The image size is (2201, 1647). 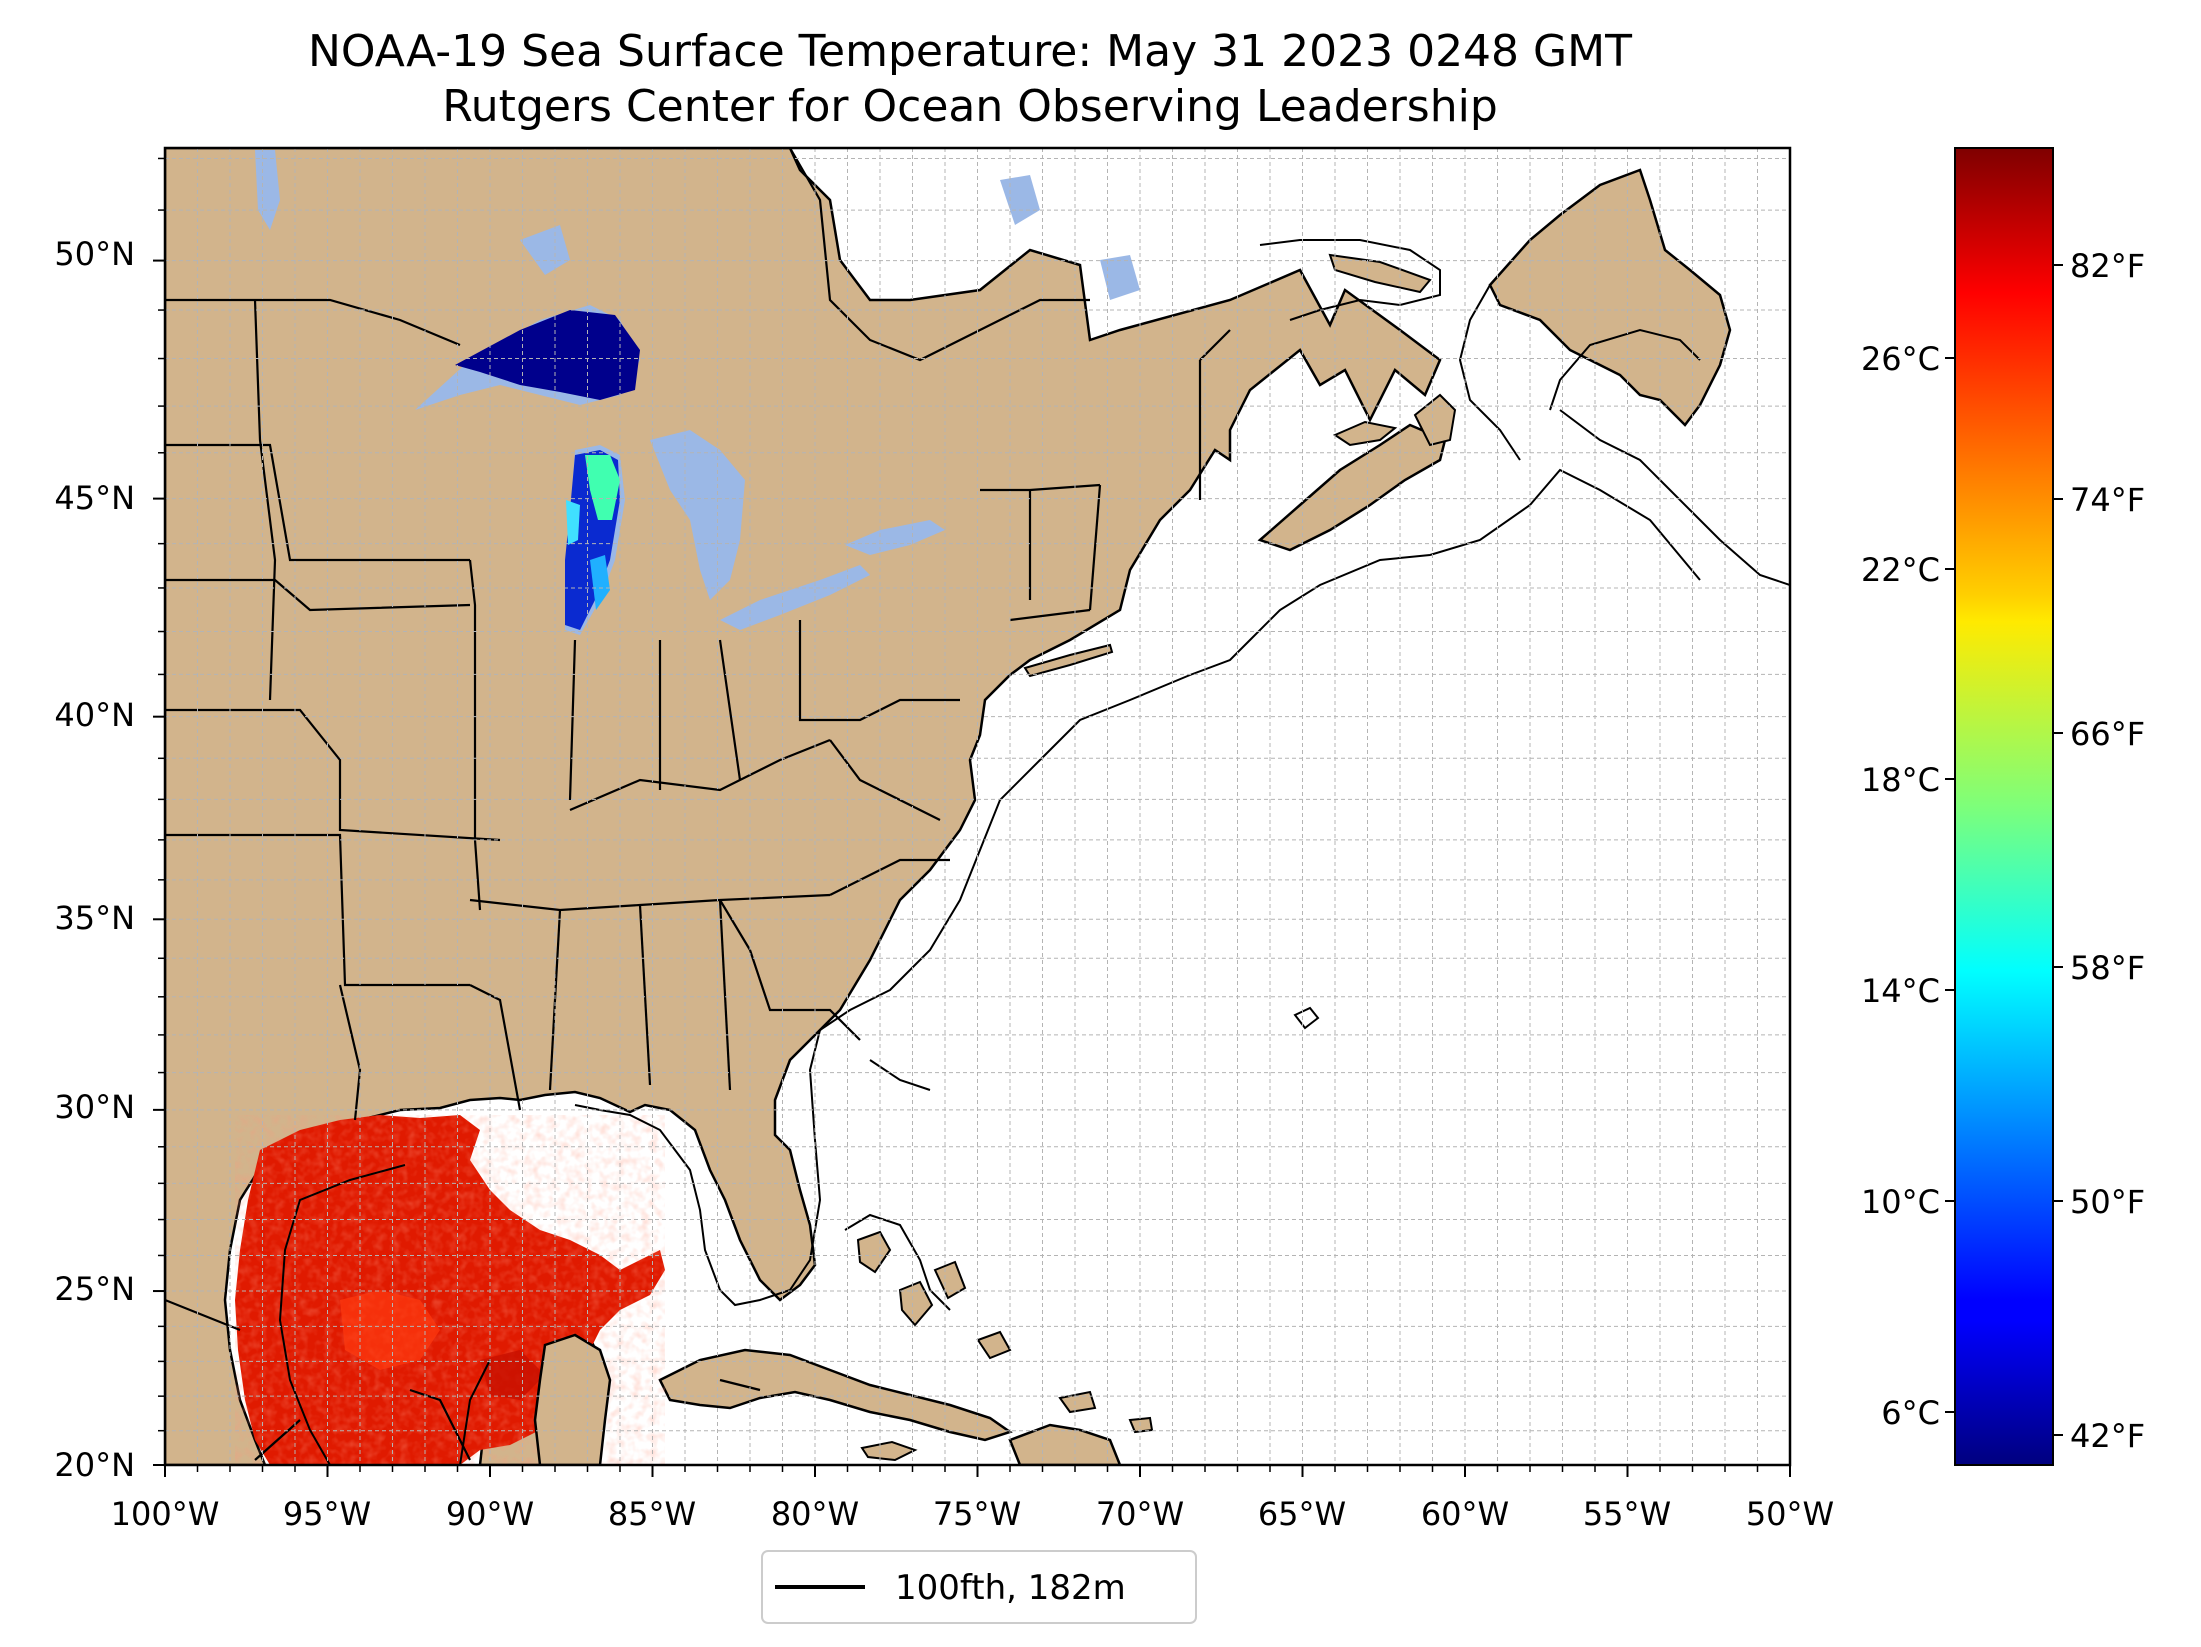 I want to click on colorbar-c-26: 26°C, so click(x=1900, y=359).